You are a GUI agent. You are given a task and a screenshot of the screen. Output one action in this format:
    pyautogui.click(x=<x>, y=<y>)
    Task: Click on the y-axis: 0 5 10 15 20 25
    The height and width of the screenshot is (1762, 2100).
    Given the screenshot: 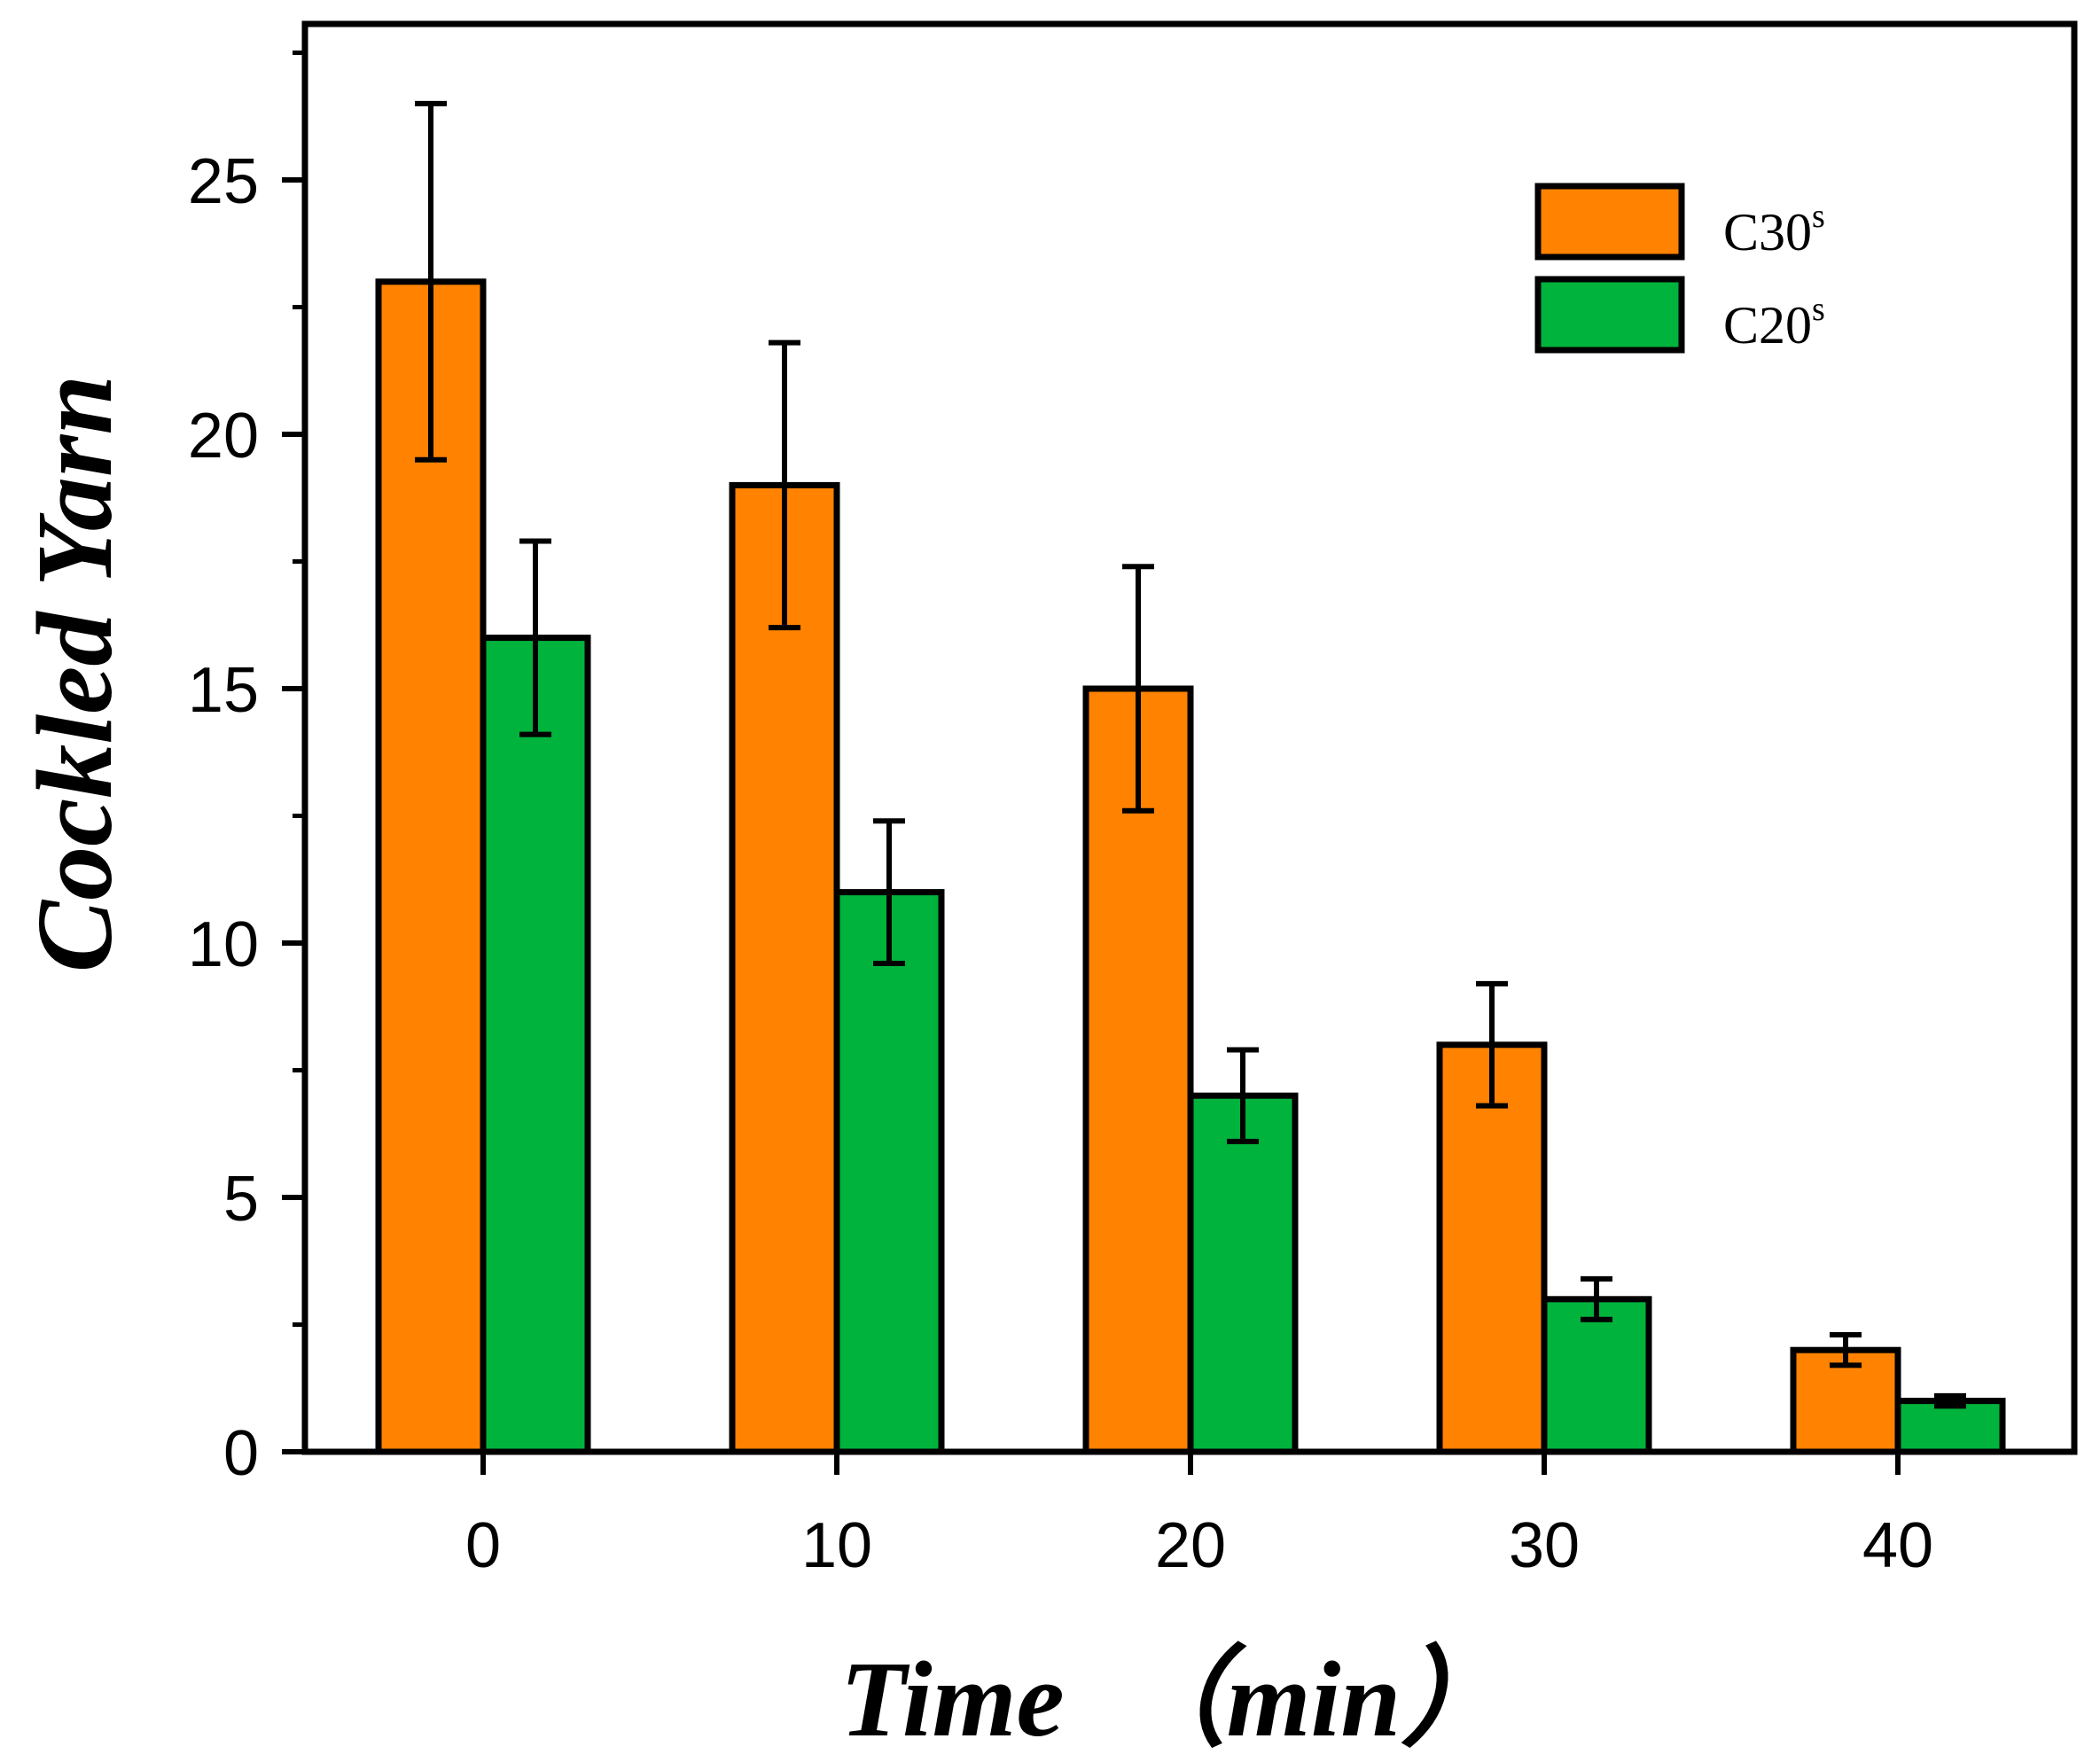 What is the action you would take?
    pyautogui.click(x=246, y=770)
    